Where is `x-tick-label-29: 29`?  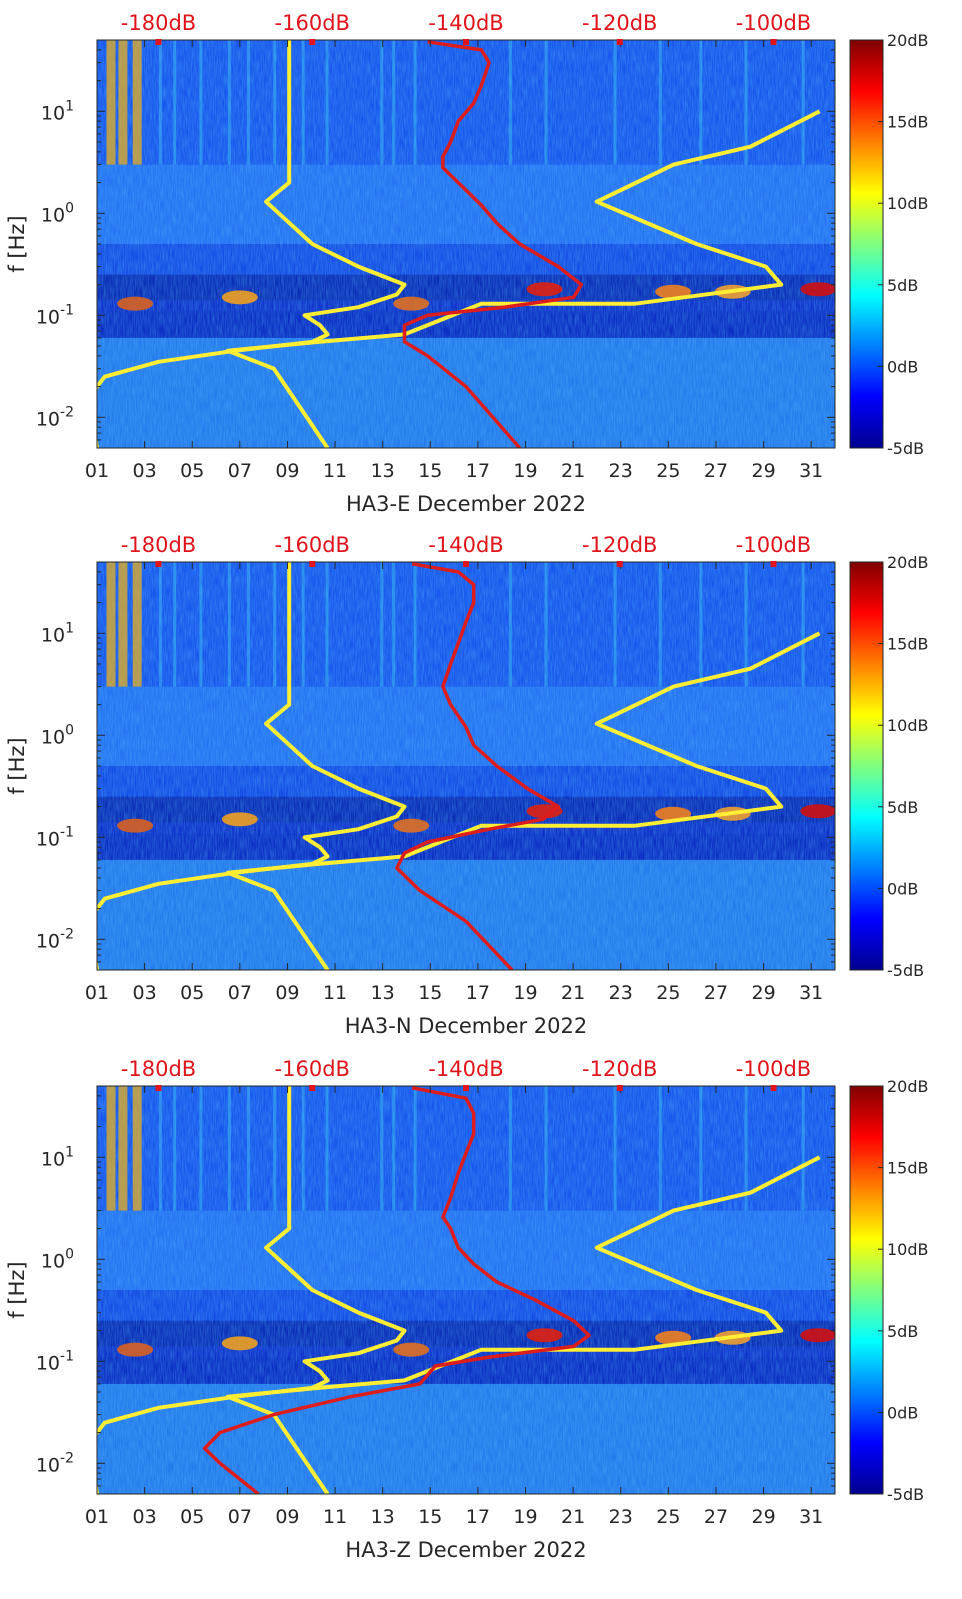
x-tick-label-29: 29 is located at coordinates (763, 1517).